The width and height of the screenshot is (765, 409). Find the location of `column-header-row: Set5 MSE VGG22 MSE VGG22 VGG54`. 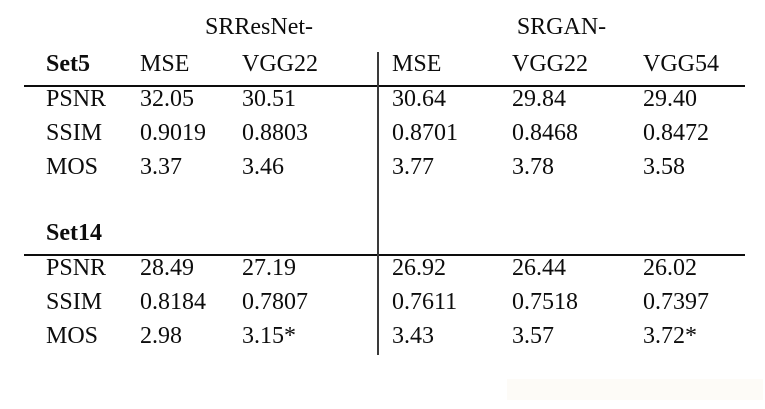

column-header-row: Set5 MSE VGG22 MSE VGG22 VGG54 is located at coordinates (384, 65).